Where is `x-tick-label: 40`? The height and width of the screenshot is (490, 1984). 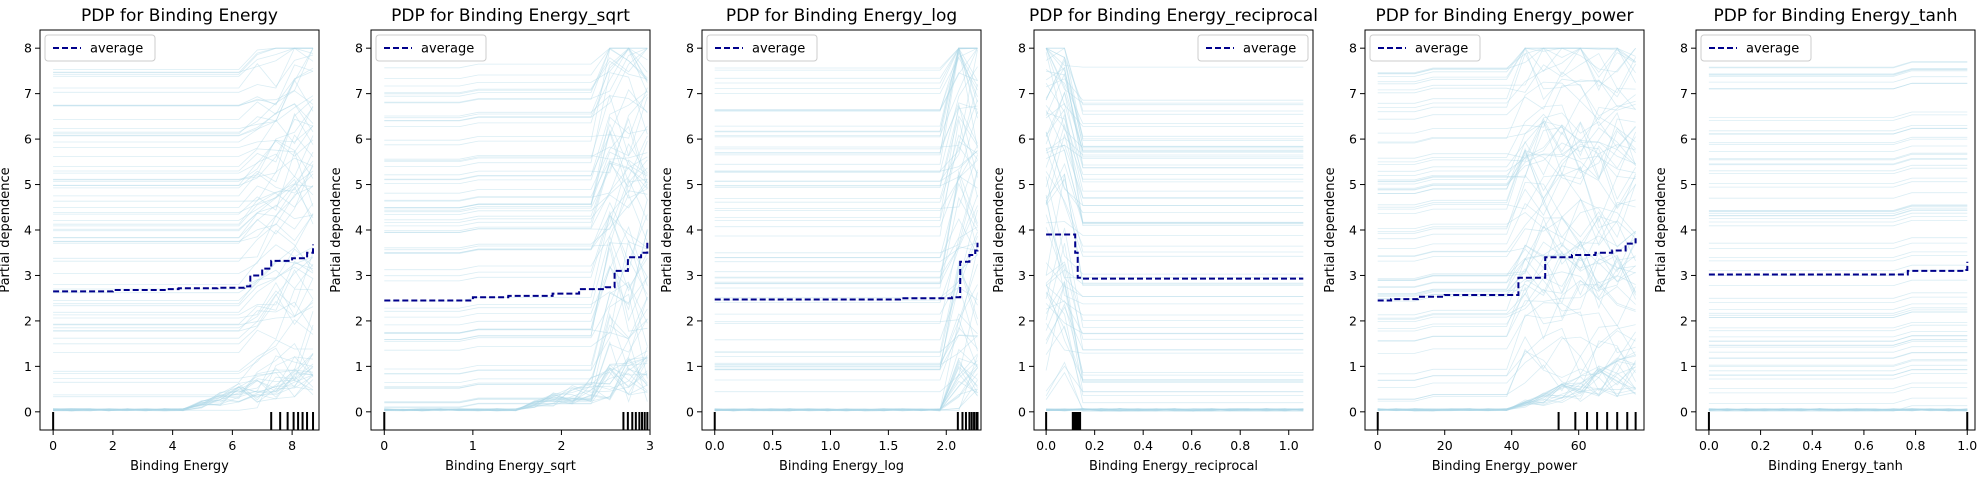
x-tick-label: 40 is located at coordinates (1512, 445).